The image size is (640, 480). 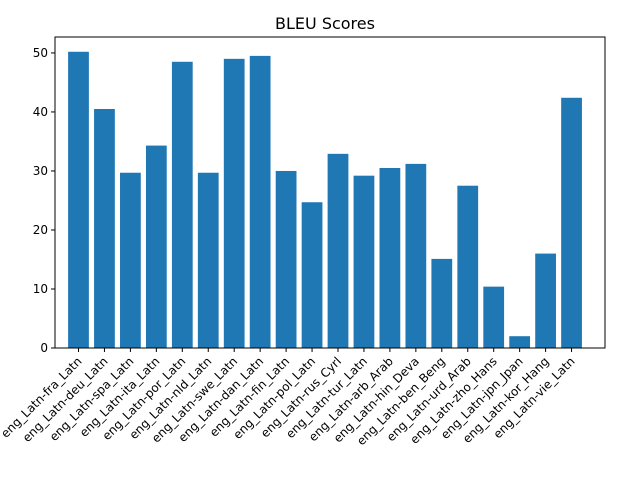 What do you see at coordinates (40, 53) in the screenshot?
I see `y-tick-label: 50` at bounding box center [40, 53].